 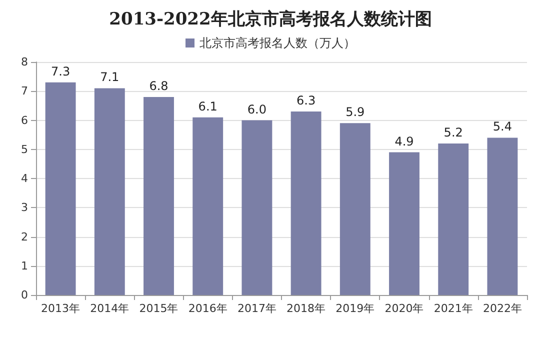 What do you see at coordinates (278, 43) in the screenshot?
I see `legend-label: 北京市高考报名人数（万人）` at bounding box center [278, 43].